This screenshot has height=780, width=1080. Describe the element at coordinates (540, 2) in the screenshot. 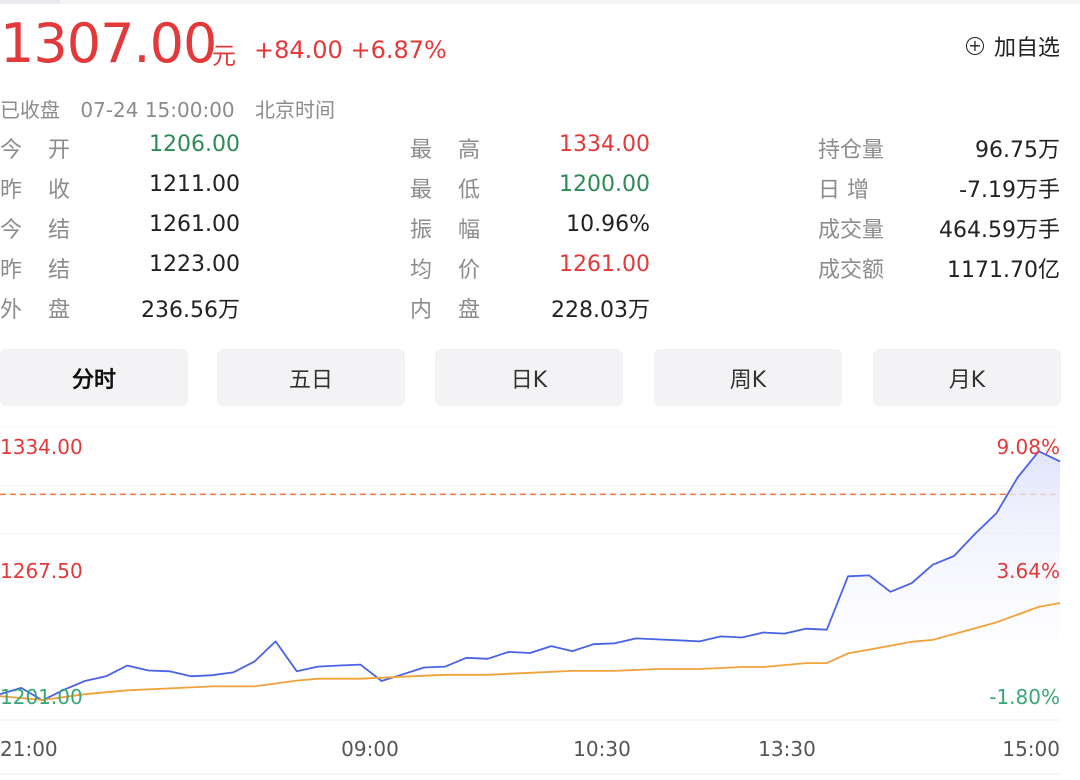

I see `top-divider` at that location.